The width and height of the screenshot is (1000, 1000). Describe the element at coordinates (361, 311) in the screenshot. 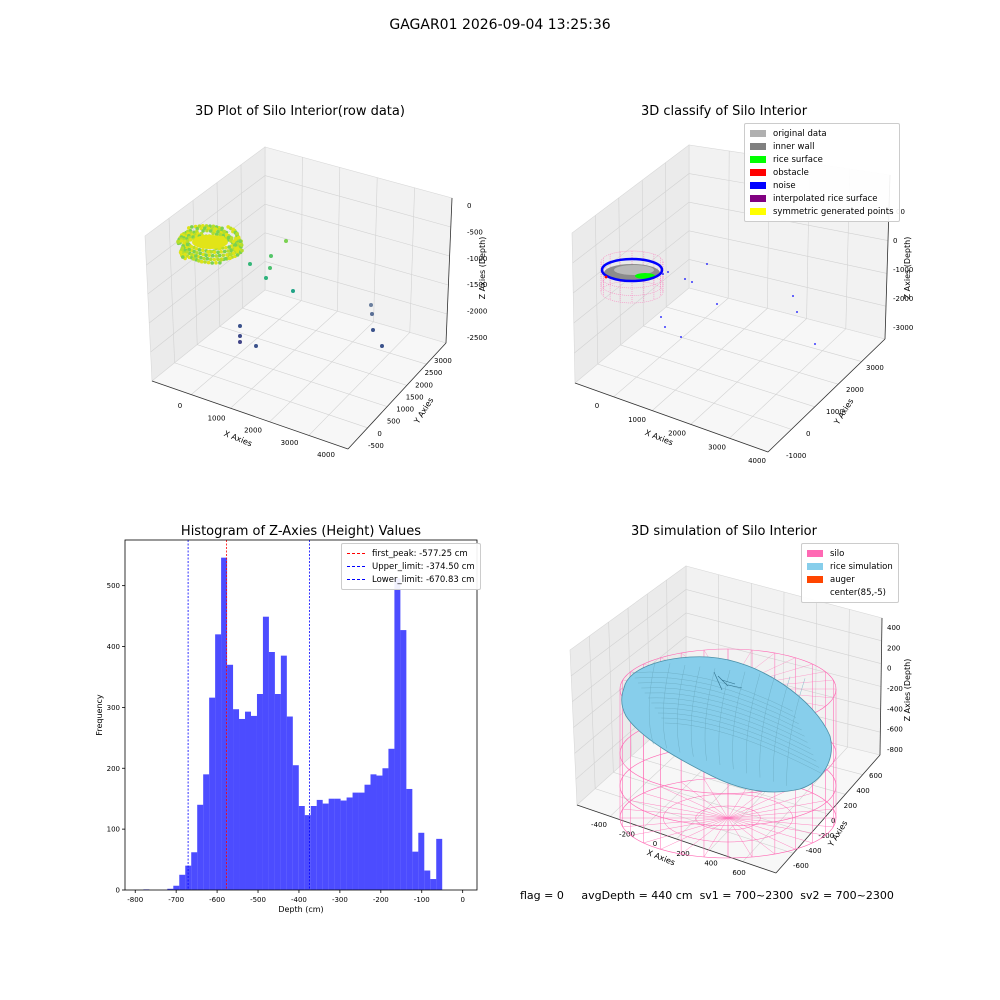

I see `p1-grid-x` at that location.